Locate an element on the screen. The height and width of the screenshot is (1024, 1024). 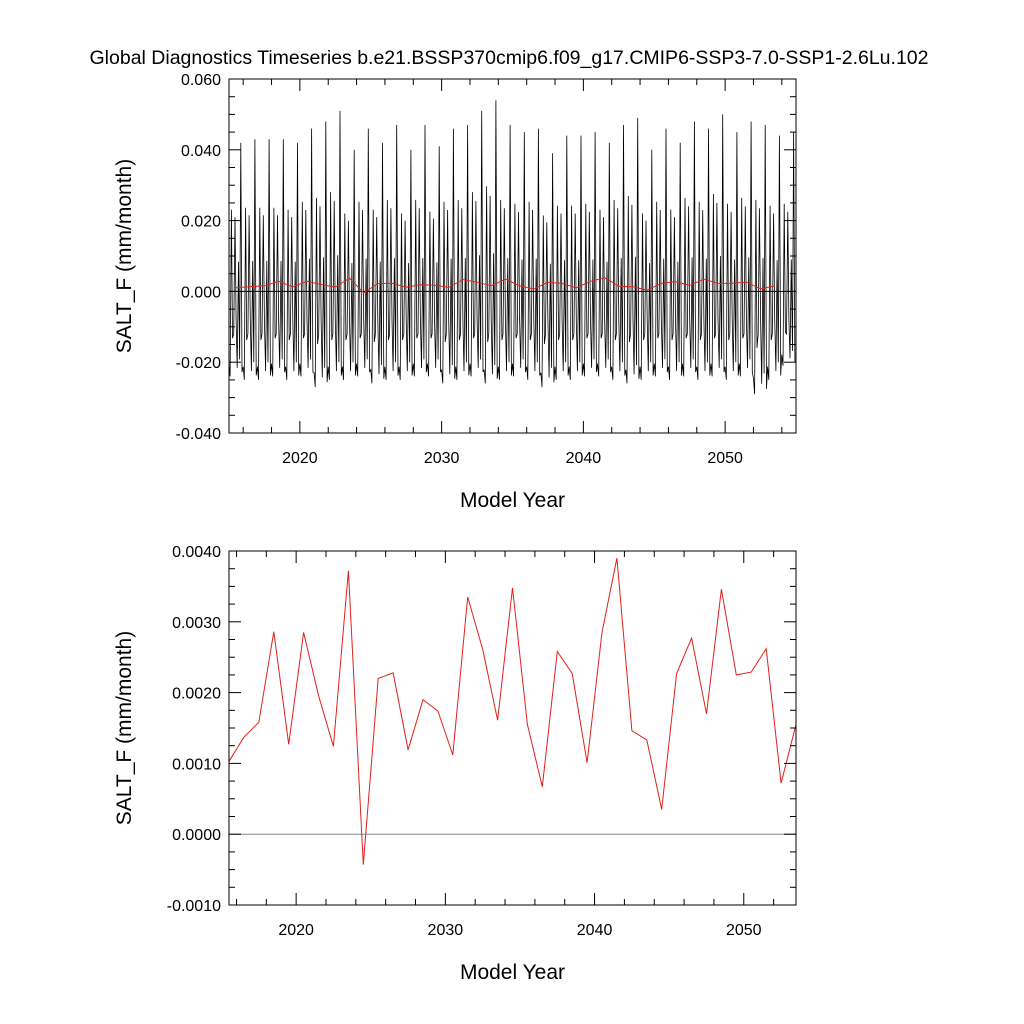
y-tick-label: -0.0010 is located at coordinates (194, 906).